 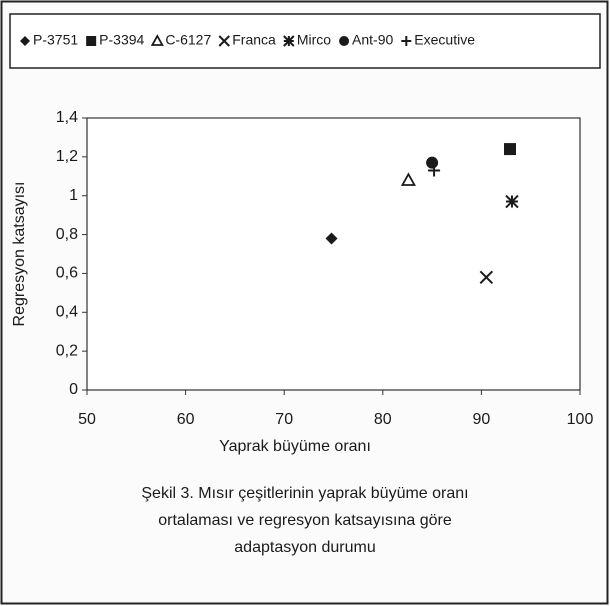 What do you see at coordinates (67, 350) in the screenshot?
I see `y-tick-label: 0,2` at bounding box center [67, 350].